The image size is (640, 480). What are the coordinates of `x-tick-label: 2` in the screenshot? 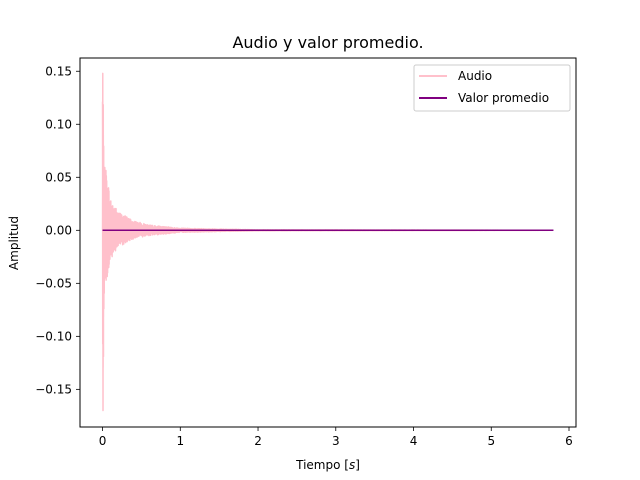 It's located at (258, 441).